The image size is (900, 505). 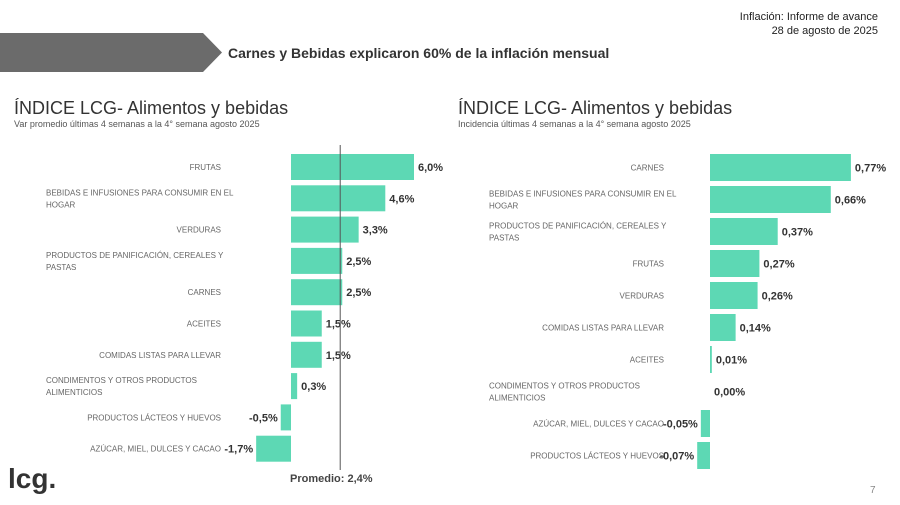 I want to click on data-label: 0,01%, so click(x=731, y=361).